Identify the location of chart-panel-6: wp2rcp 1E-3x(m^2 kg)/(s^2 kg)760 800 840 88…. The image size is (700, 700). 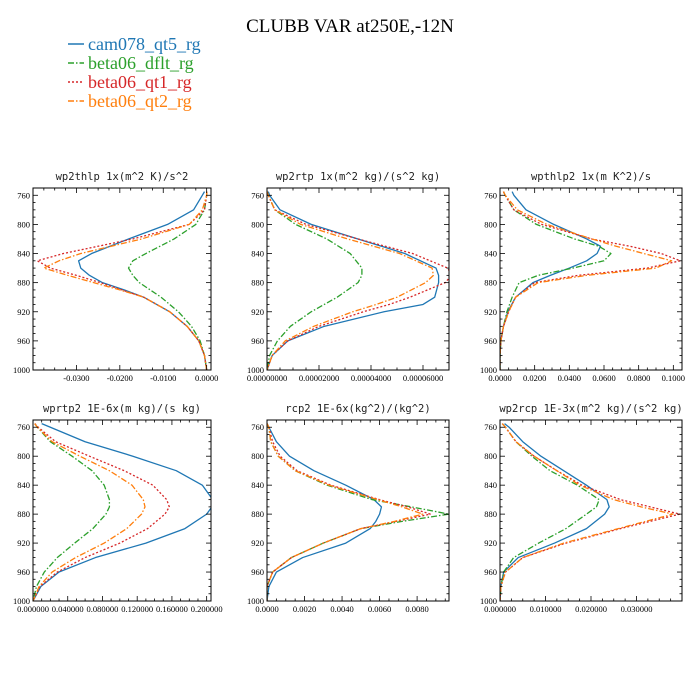
(581, 508).